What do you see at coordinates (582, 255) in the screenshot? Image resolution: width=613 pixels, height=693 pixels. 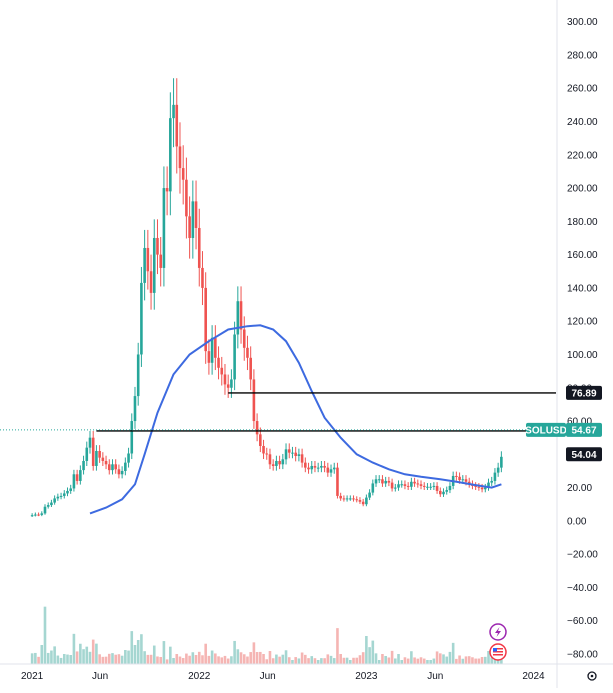 I see `y-tick-label: 160.00` at bounding box center [582, 255].